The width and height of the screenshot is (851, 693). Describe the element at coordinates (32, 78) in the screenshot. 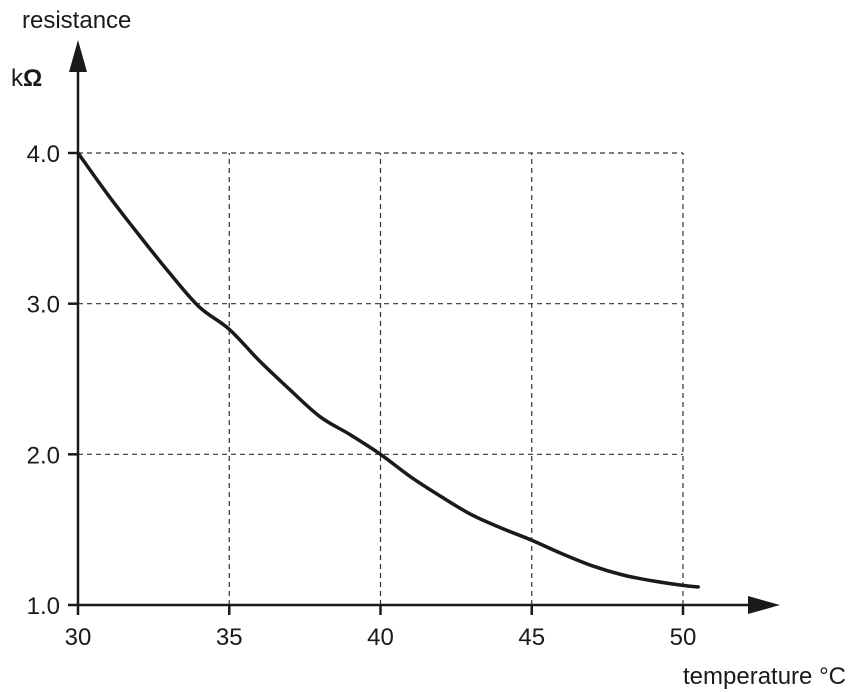

I see `y-axis-unit-symbol: Ω` at that location.